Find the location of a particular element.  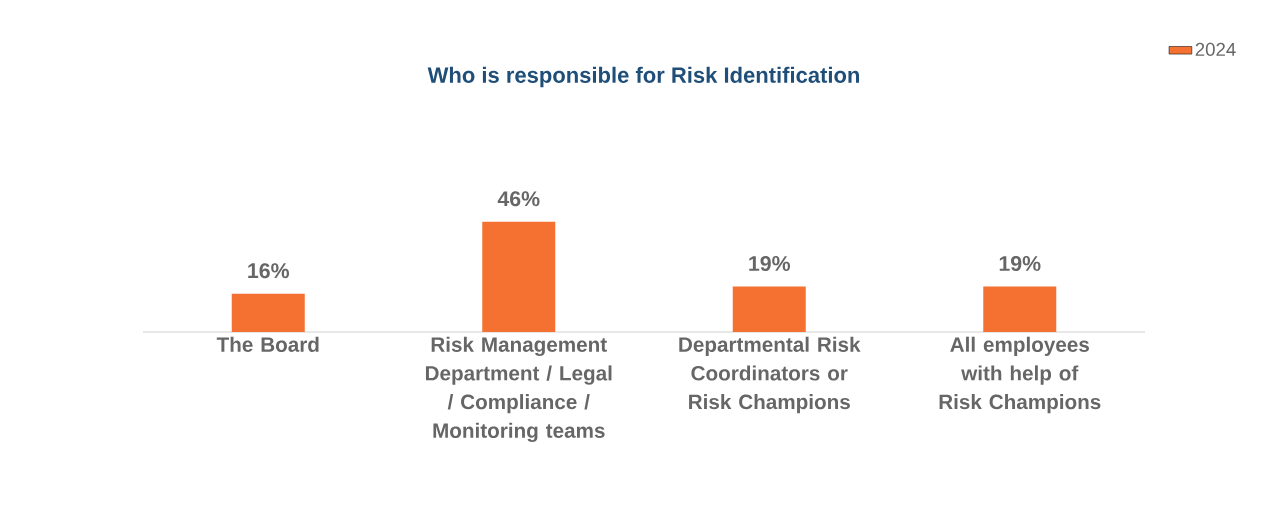

data-label: 46% is located at coordinates (518, 199).